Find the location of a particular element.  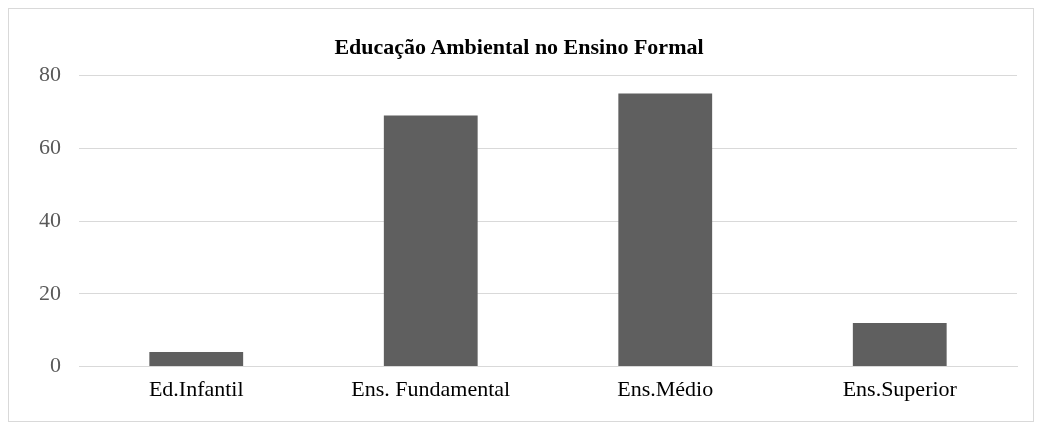

y-tick-label: 40 is located at coordinates (50, 219).